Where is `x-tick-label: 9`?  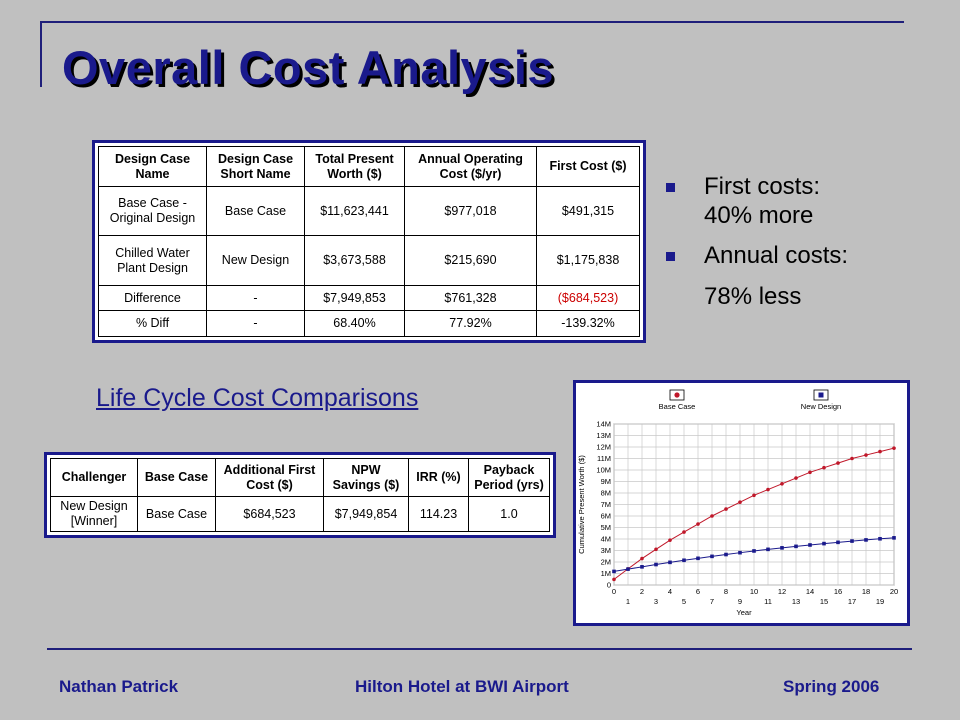
x-tick-label: 9 is located at coordinates (740, 601).